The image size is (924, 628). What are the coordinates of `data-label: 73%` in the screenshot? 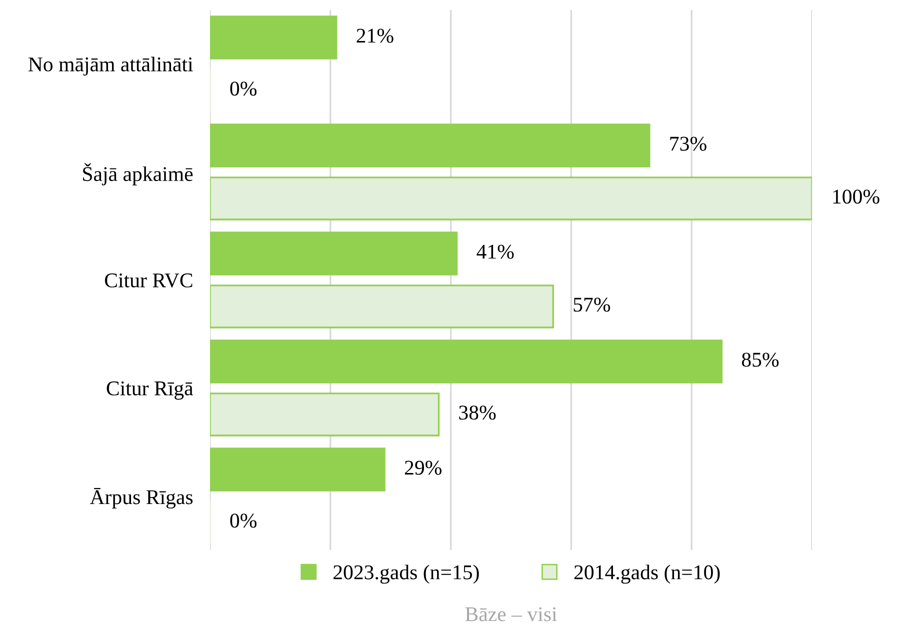 It's located at (688, 143).